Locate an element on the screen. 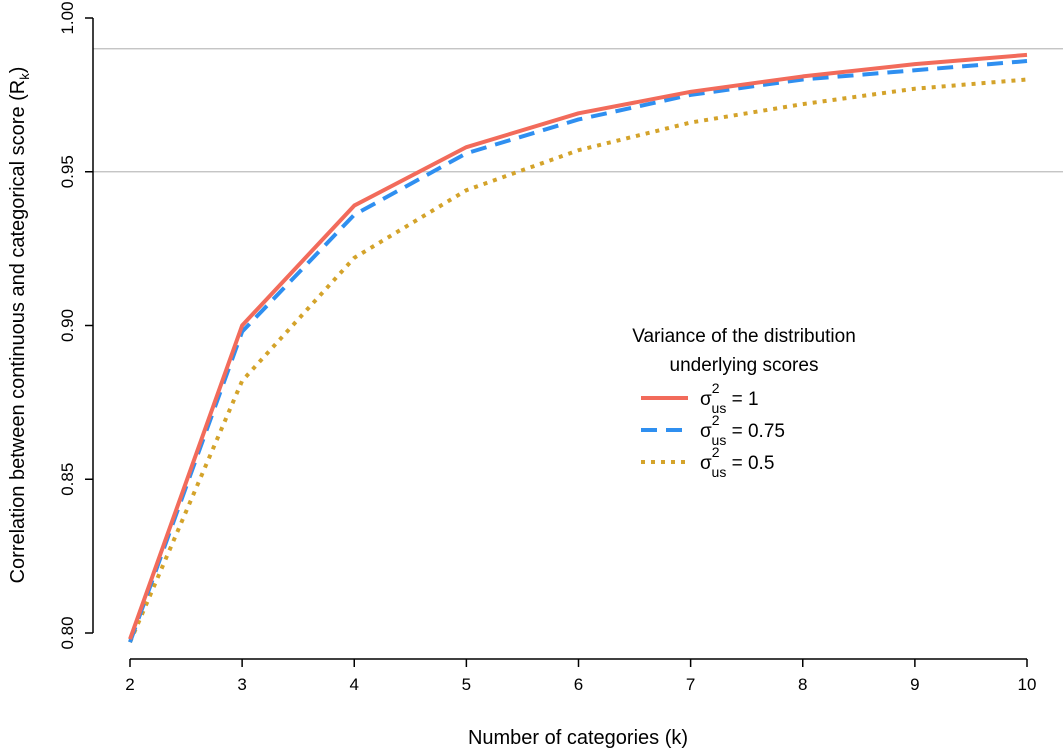 Image resolution: width=1063 pixels, height=750 pixels. y-tick-label: 0.95 is located at coordinates (67, 171).